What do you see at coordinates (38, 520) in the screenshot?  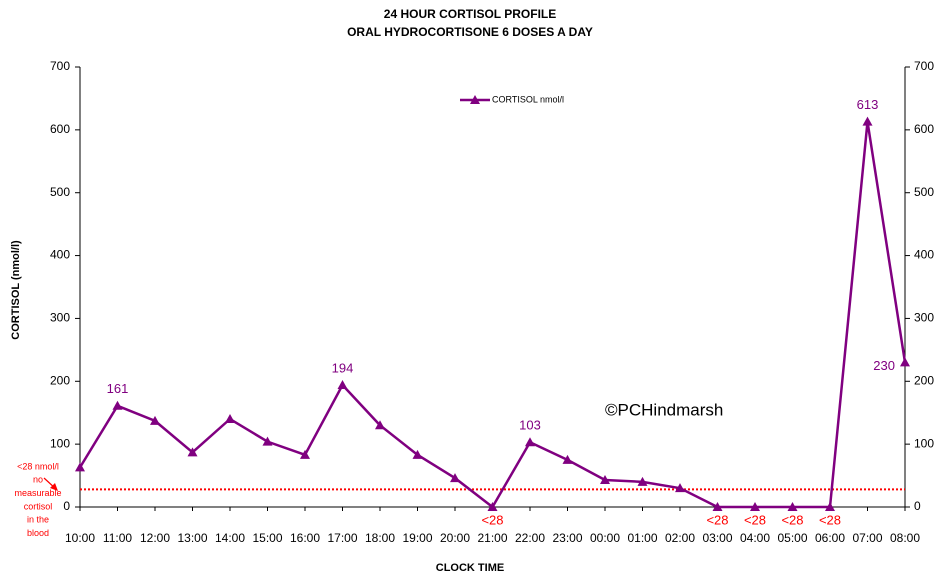 I see `detection-note: in the` at bounding box center [38, 520].